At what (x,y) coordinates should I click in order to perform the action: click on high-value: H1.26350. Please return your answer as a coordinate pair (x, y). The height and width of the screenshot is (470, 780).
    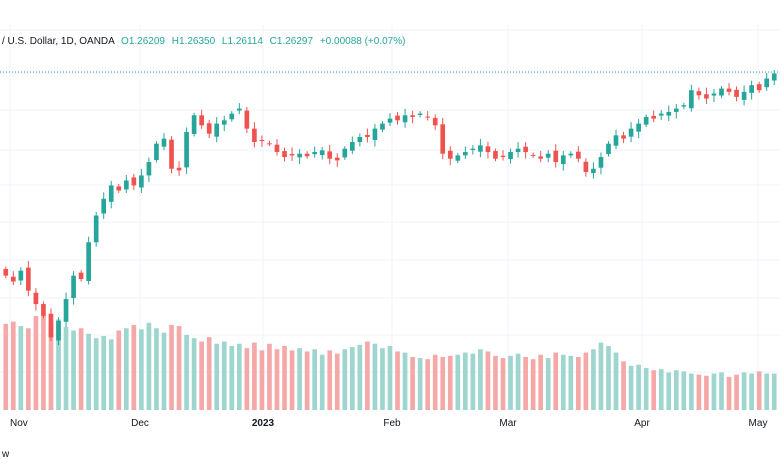
    Looking at the image, I should click on (194, 41).